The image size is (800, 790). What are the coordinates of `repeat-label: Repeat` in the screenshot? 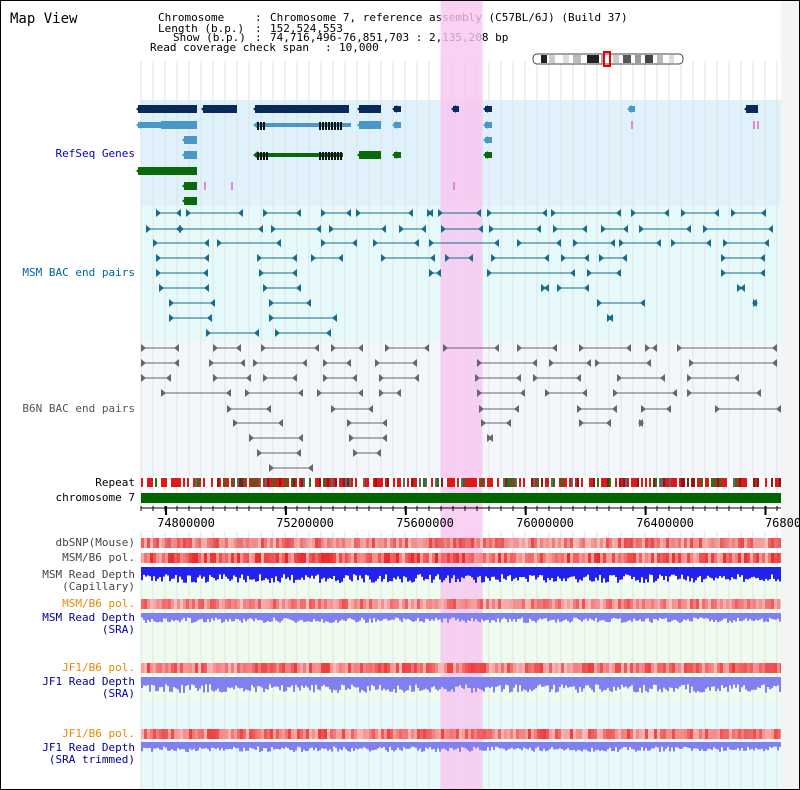 It's located at (115, 482).